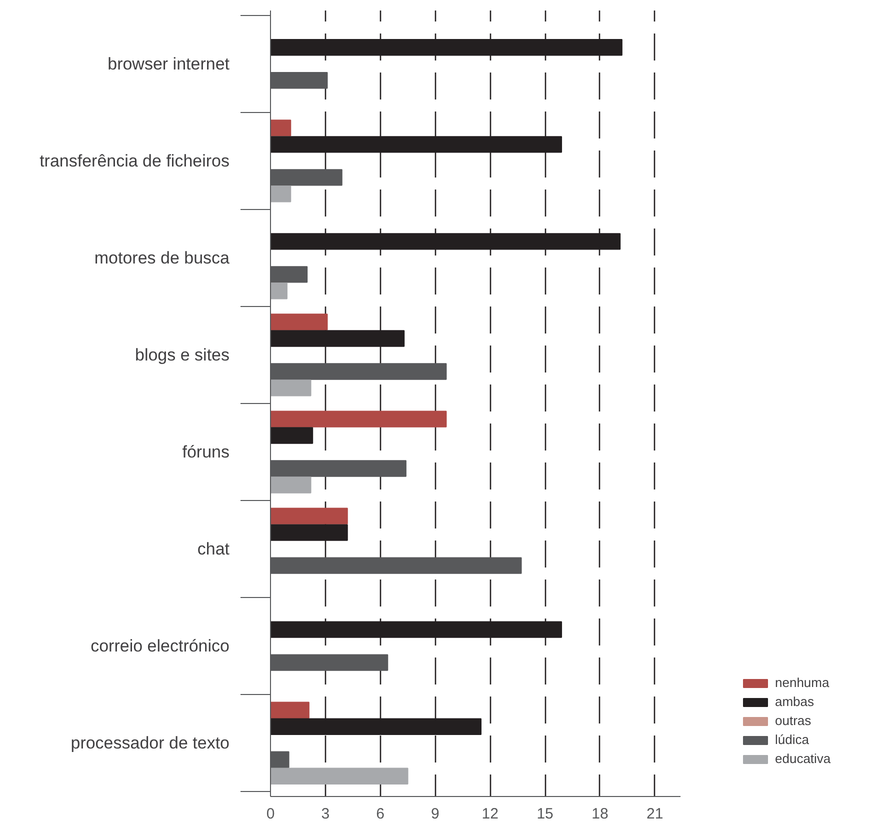 Image resolution: width=878 pixels, height=821 pixels. I want to click on y-tick-label: blogs e sites, so click(182, 354).